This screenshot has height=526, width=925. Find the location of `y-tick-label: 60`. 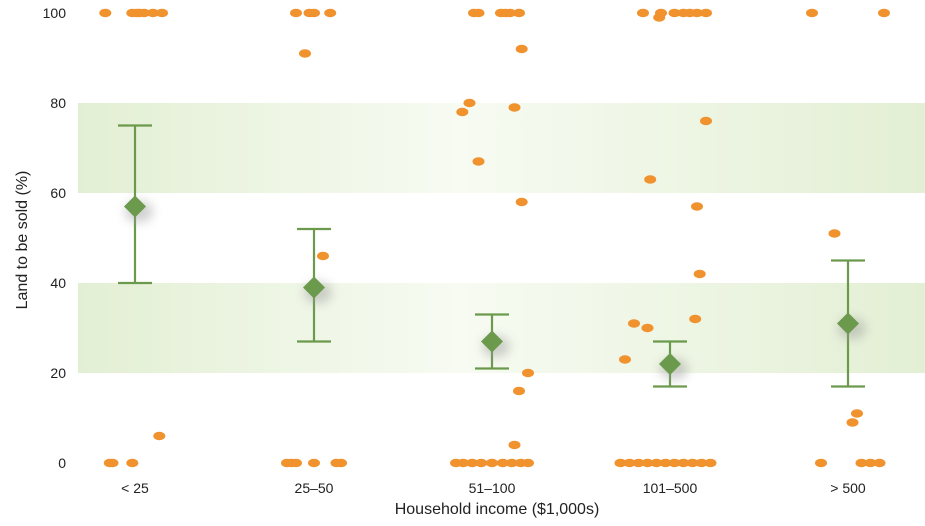

y-tick-label: 60 is located at coordinates (58, 193).